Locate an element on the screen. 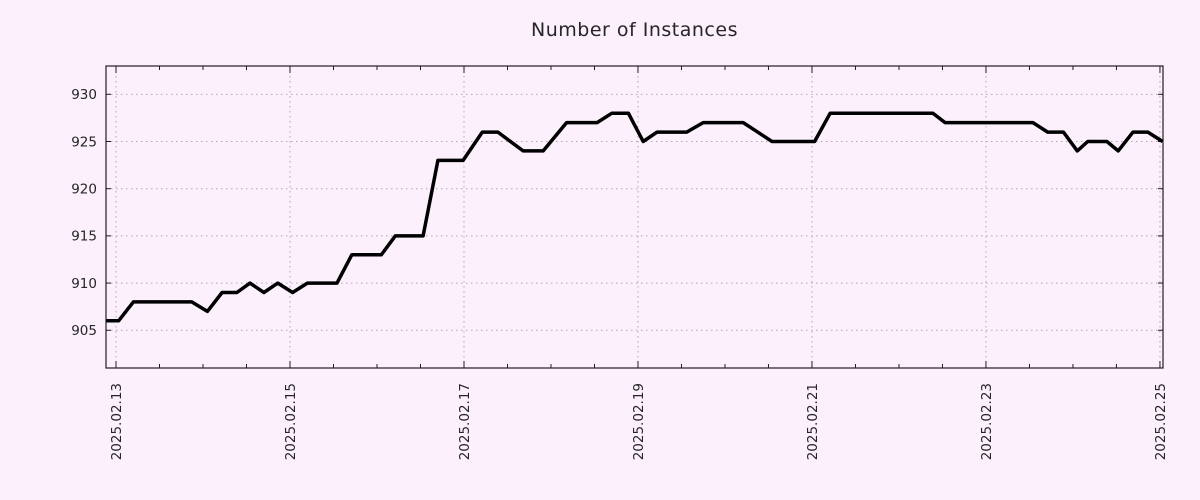 The image size is (1200, 500). y-tick-label: 910 is located at coordinates (84, 284).